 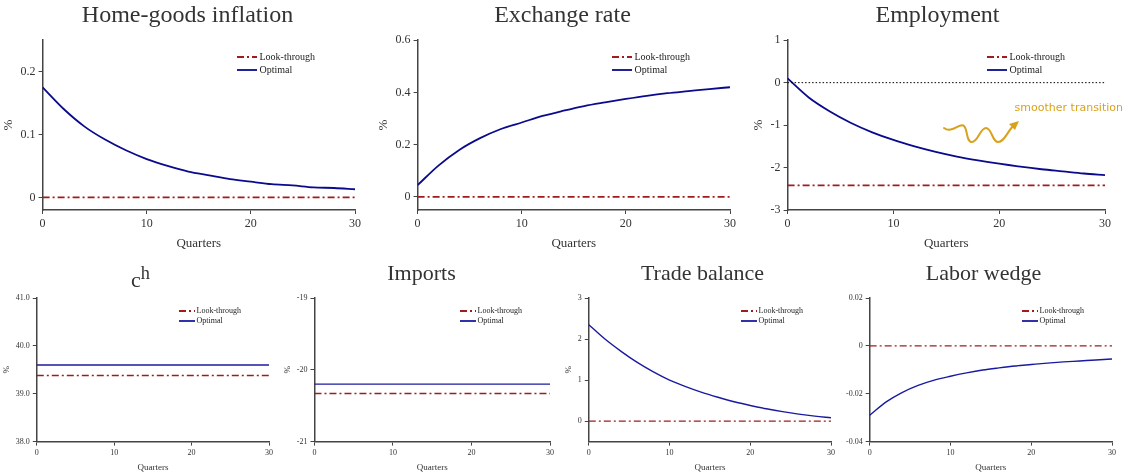 I want to click on y-tick-label: 0.1, so click(x=28, y=133).